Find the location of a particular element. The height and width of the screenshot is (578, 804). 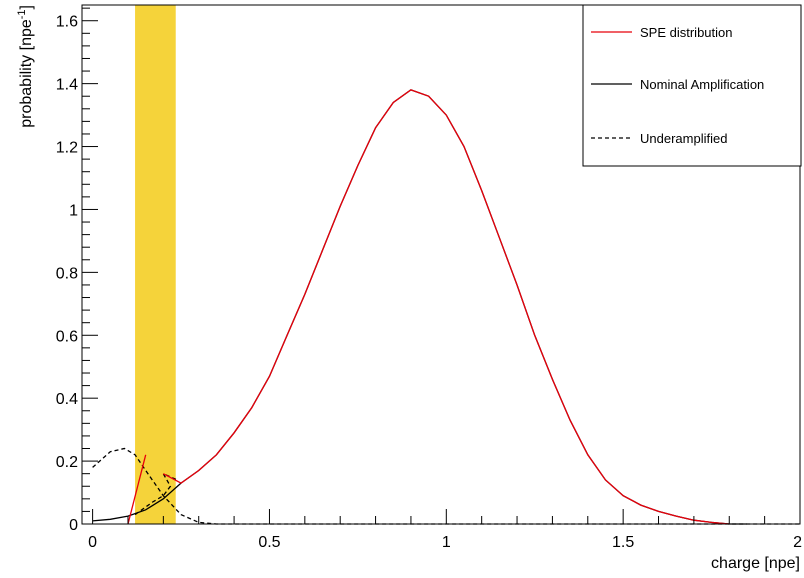

y-axis-title-close: ] is located at coordinates (26, 7).